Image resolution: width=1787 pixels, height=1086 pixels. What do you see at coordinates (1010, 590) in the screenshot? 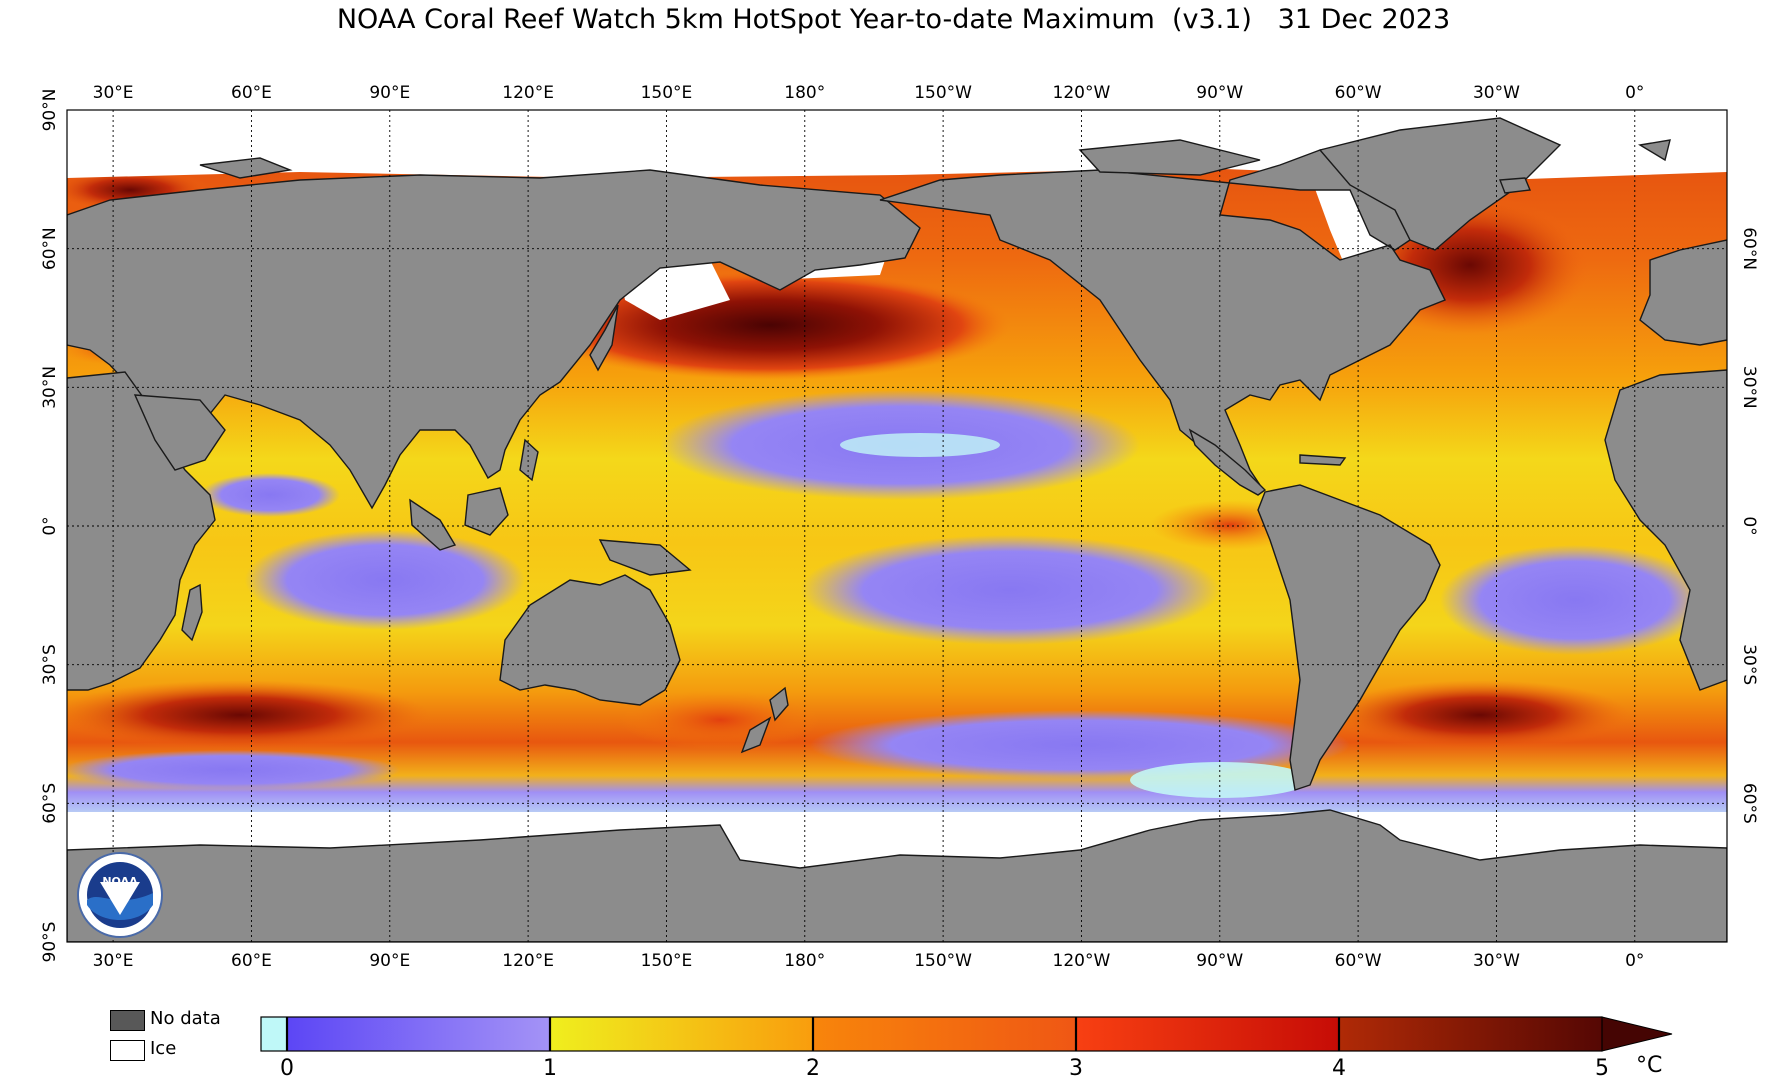
I see `cool-zone-south-pacific` at bounding box center [1010, 590].